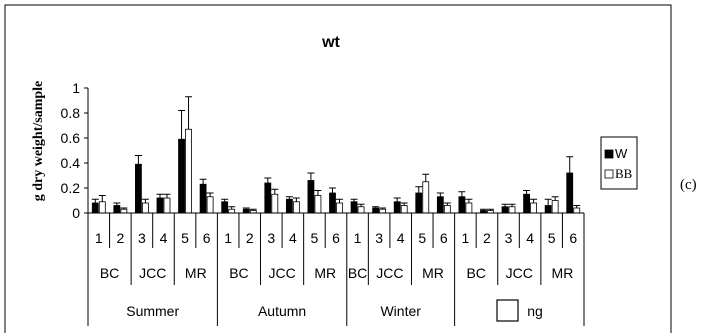  I want to click on y-tick-label: 0.4, so click(71, 163).